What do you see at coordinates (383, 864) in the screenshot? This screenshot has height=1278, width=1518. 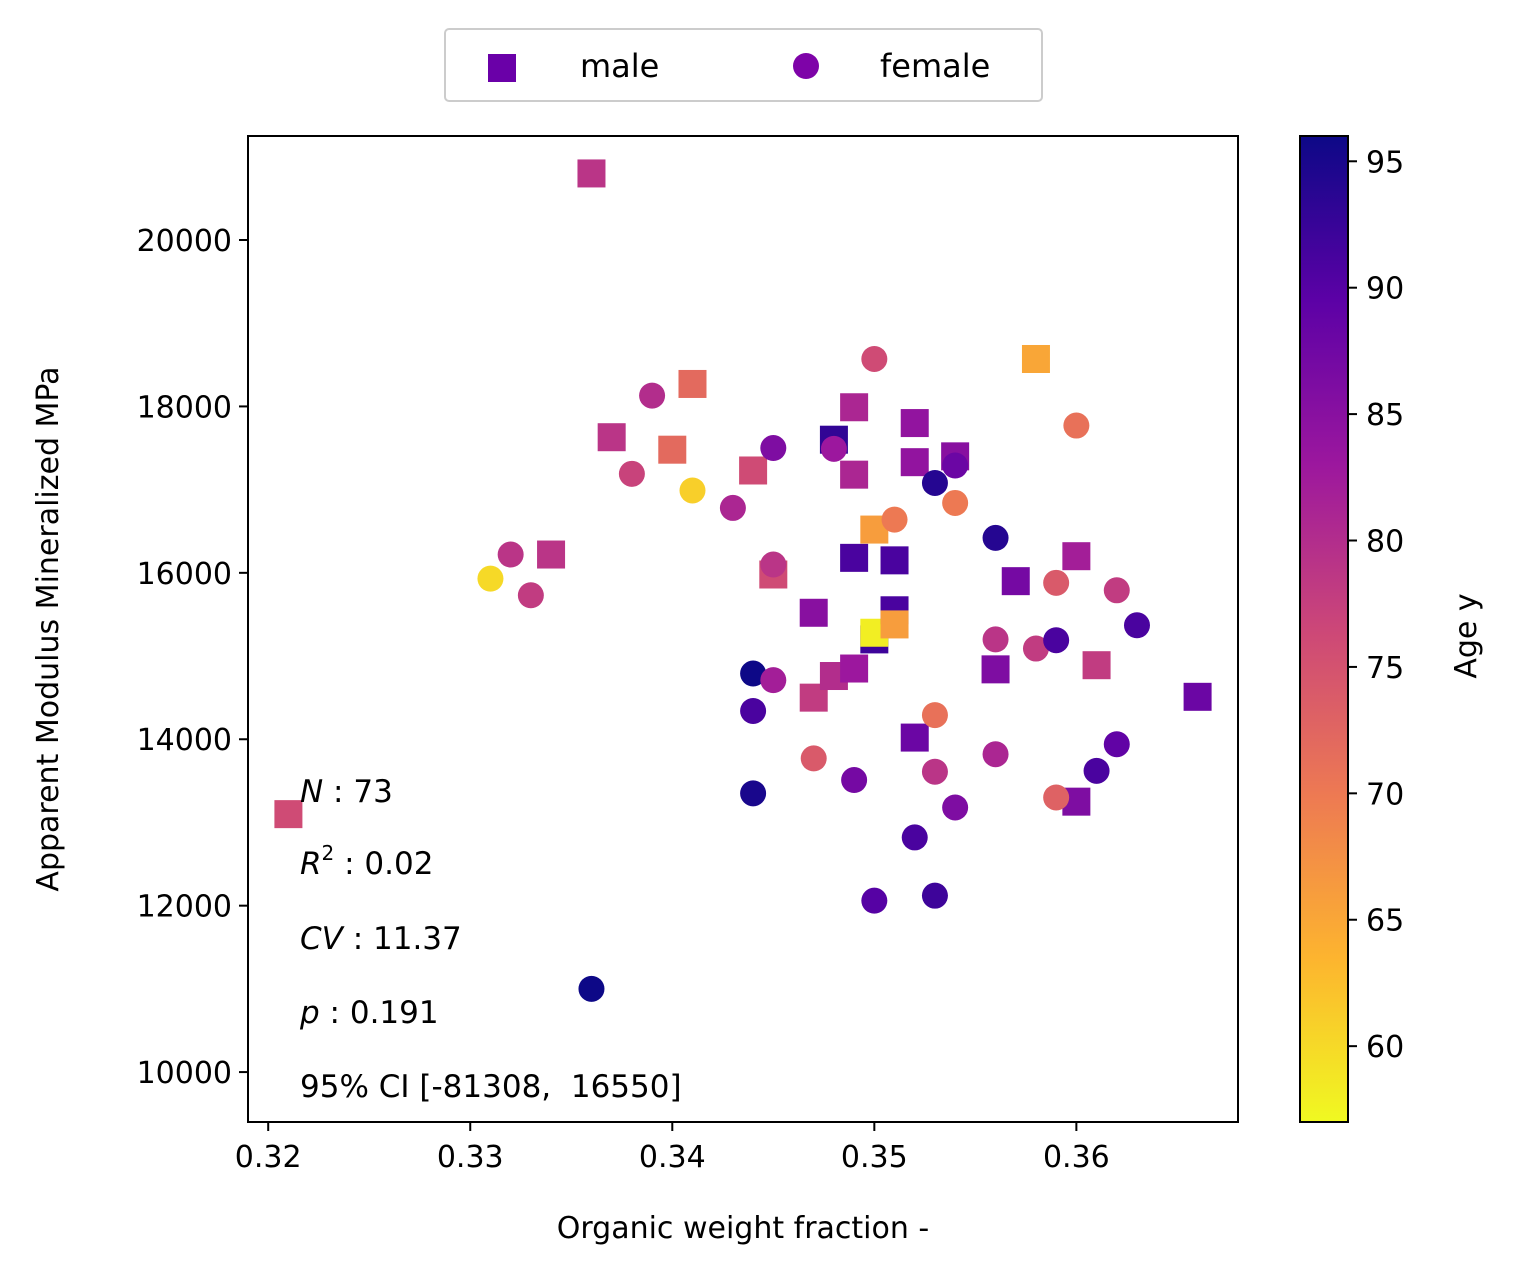 I see `stat-r2-value: : 0.02` at bounding box center [383, 864].